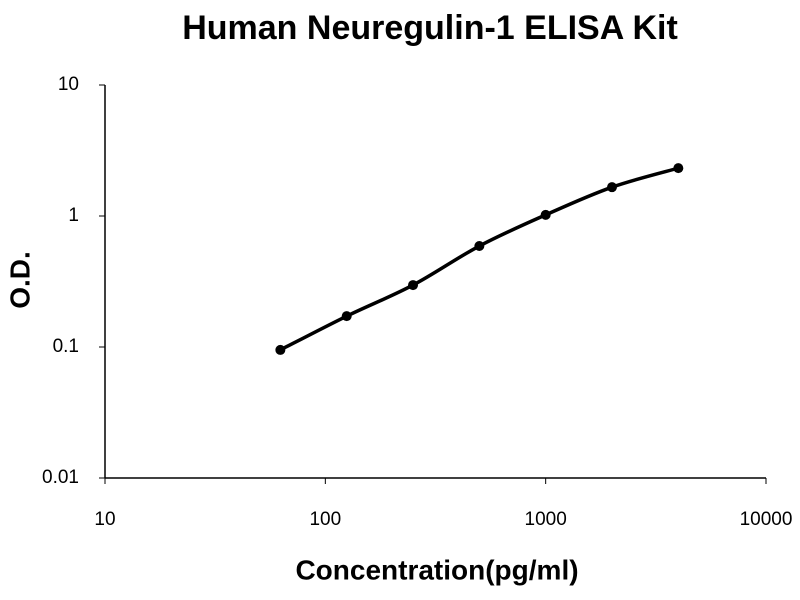  Describe the element at coordinates (73, 215) in the screenshot. I see `y-tick-label: 1` at that location.